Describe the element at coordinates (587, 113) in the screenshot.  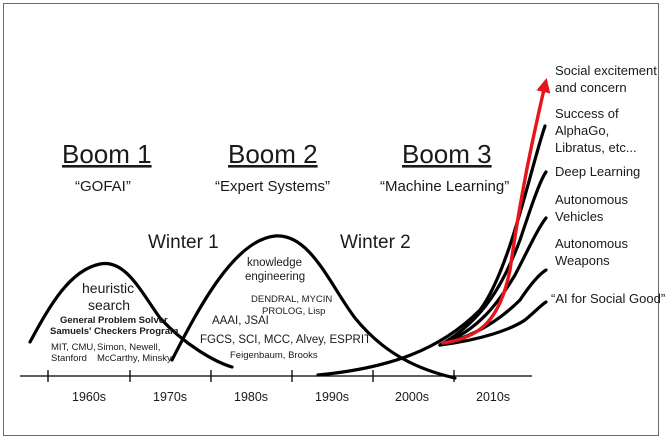
I see `outcome-alphago-1: Success of` at that location.